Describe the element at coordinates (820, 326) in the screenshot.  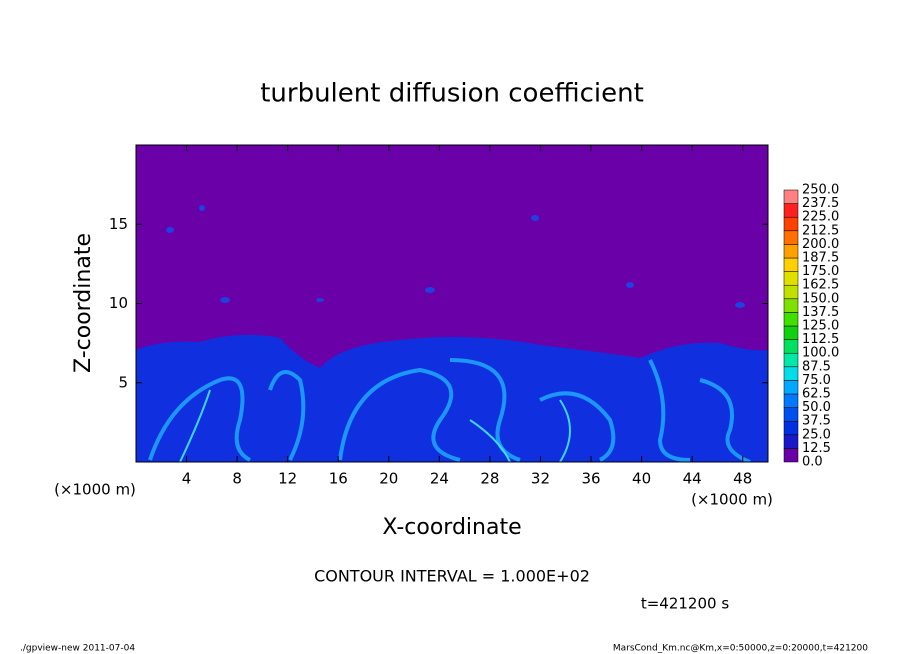
I see `colorbar-label: 125.0` at that location.